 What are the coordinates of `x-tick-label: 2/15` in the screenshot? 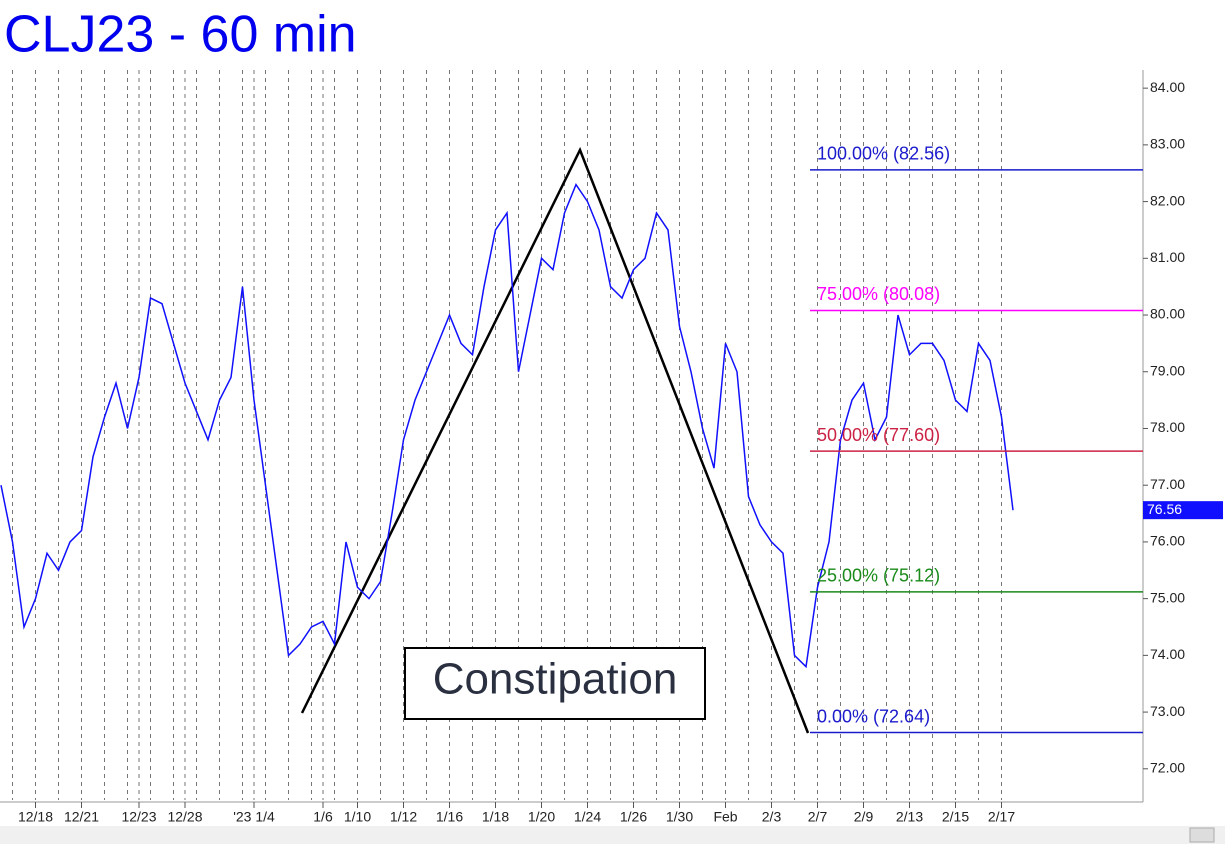 It's located at (955, 817).